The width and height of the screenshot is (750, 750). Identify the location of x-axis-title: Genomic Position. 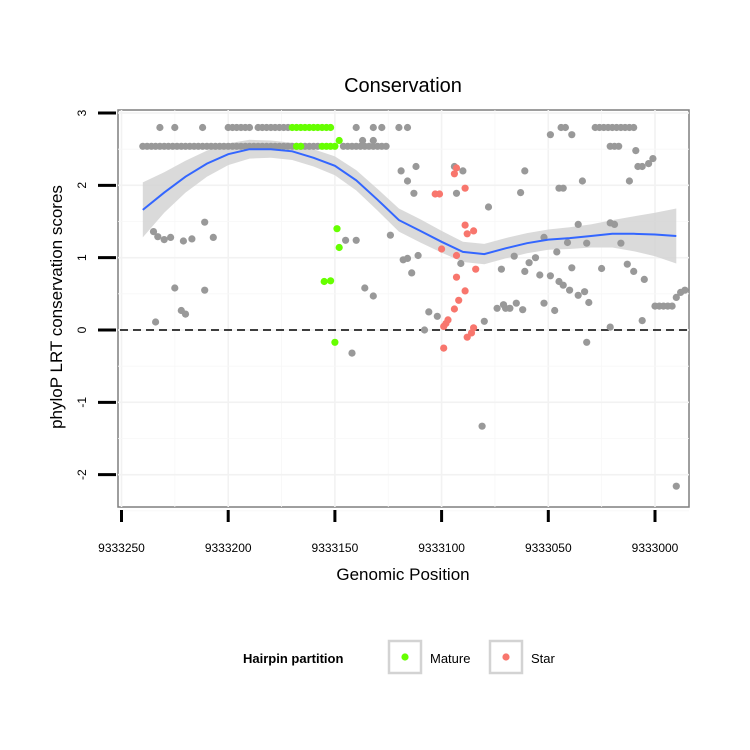
(402, 574).